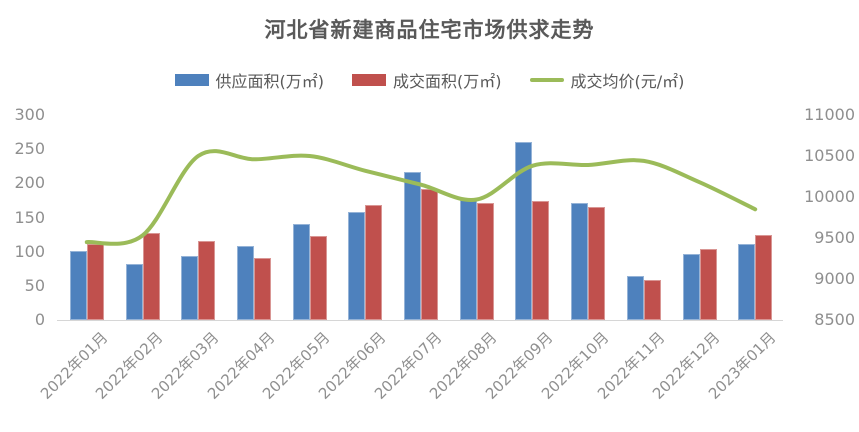  I want to click on y-axis-label-right: 10500, so click(829, 155).